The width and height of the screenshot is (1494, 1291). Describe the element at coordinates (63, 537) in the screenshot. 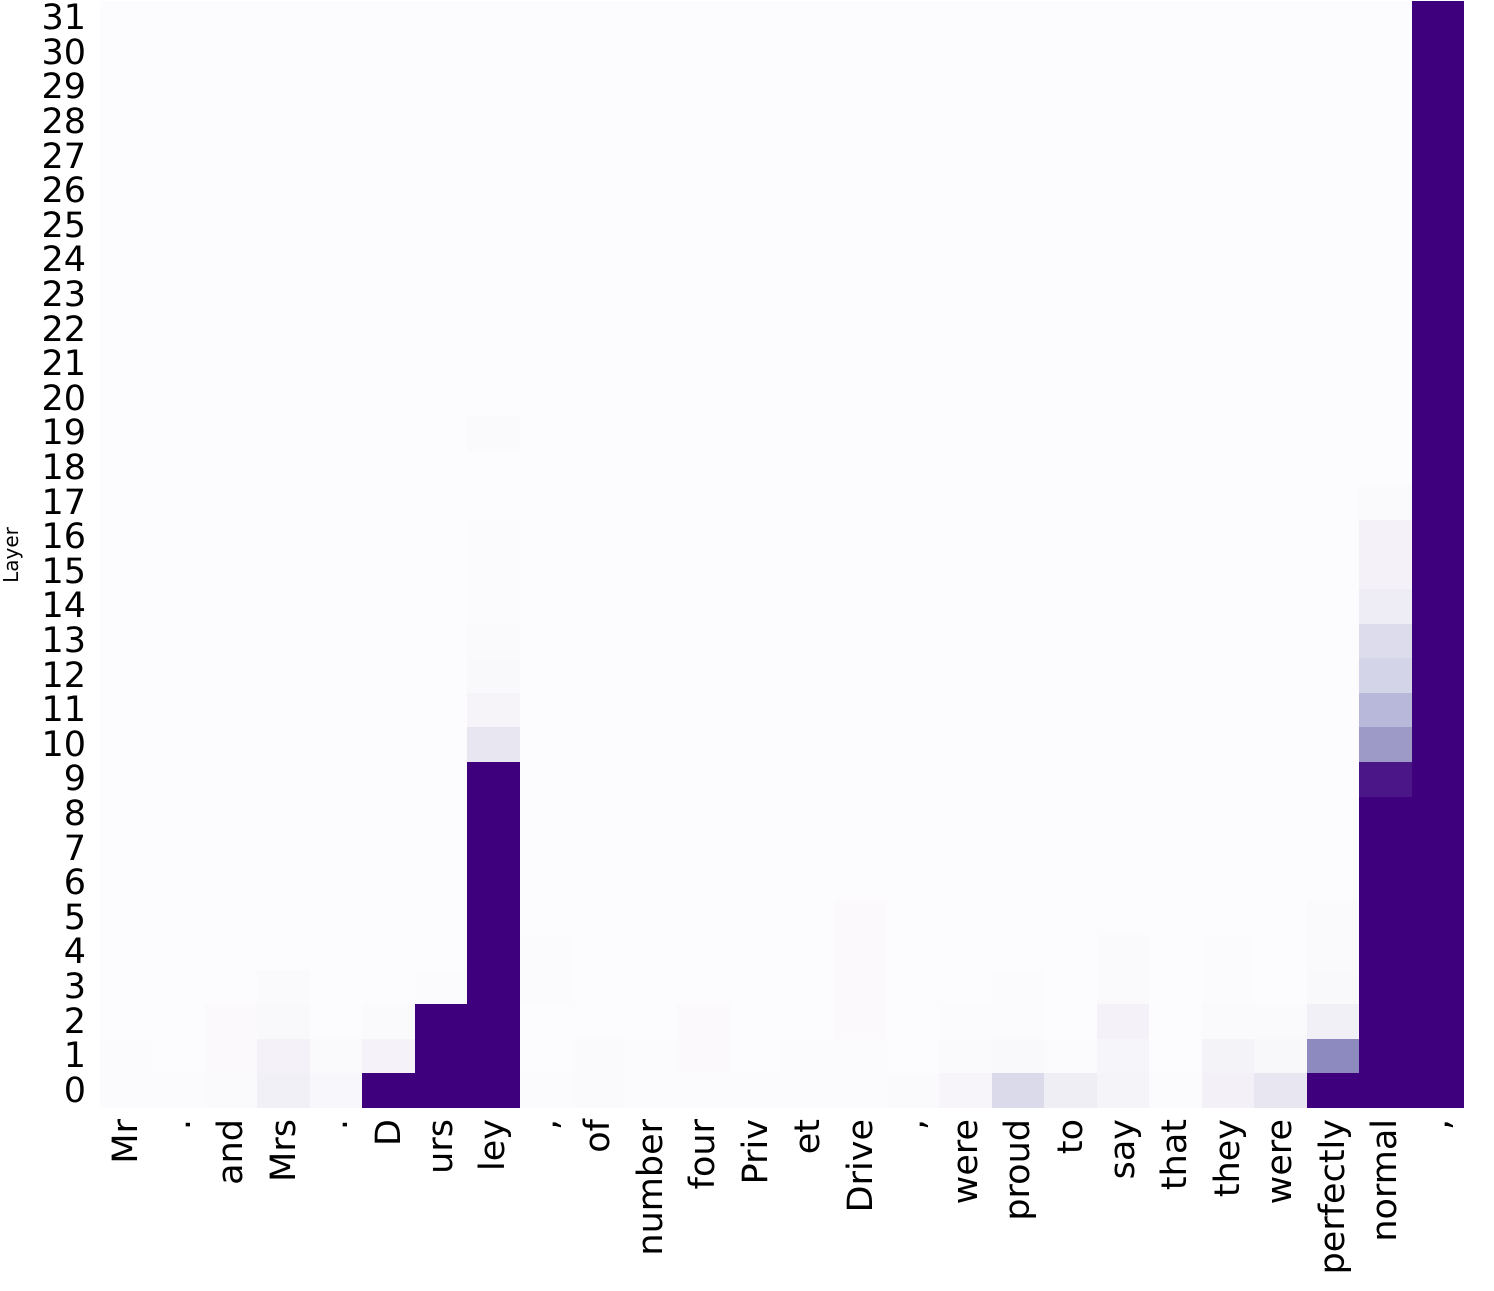

I see `y-tick-label: 16` at that location.